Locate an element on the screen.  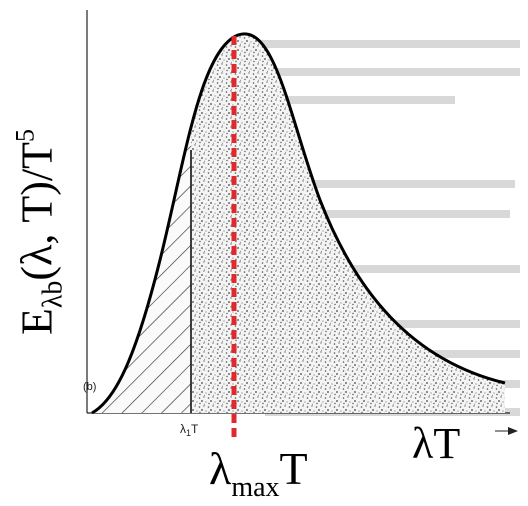
area-hatched is located at coordinates (141, 270).